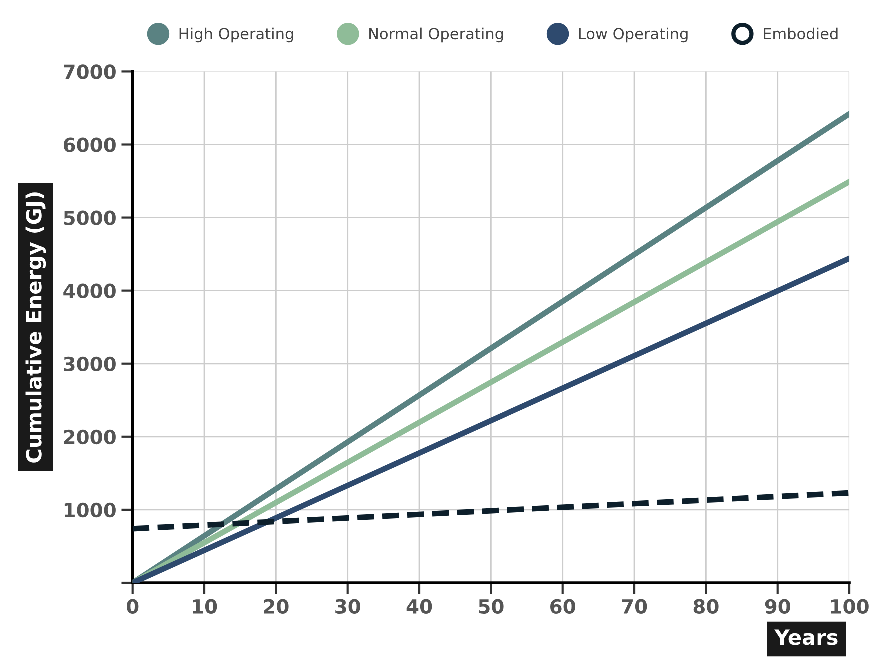 This screenshot has height=664, width=874. What do you see at coordinates (348, 606) in the screenshot?
I see `x-tick-label: 30` at bounding box center [348, 606].